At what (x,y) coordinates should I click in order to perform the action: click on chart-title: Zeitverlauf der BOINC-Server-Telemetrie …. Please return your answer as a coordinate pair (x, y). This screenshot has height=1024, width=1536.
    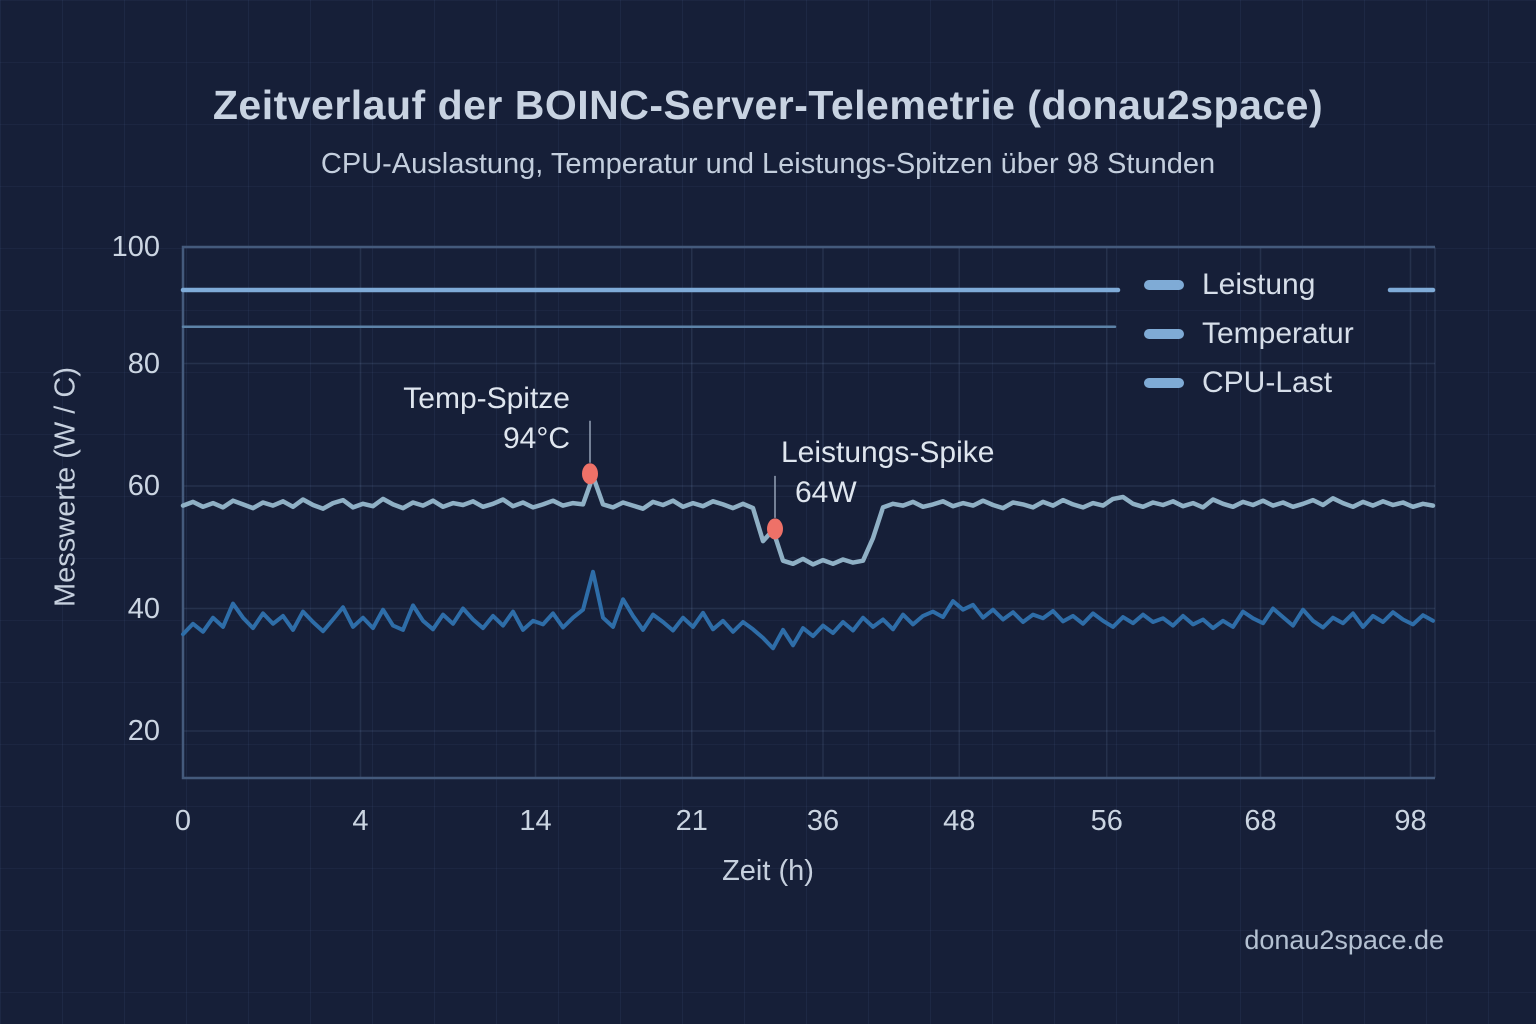
    Looking at the image, I should click on (768, 105).